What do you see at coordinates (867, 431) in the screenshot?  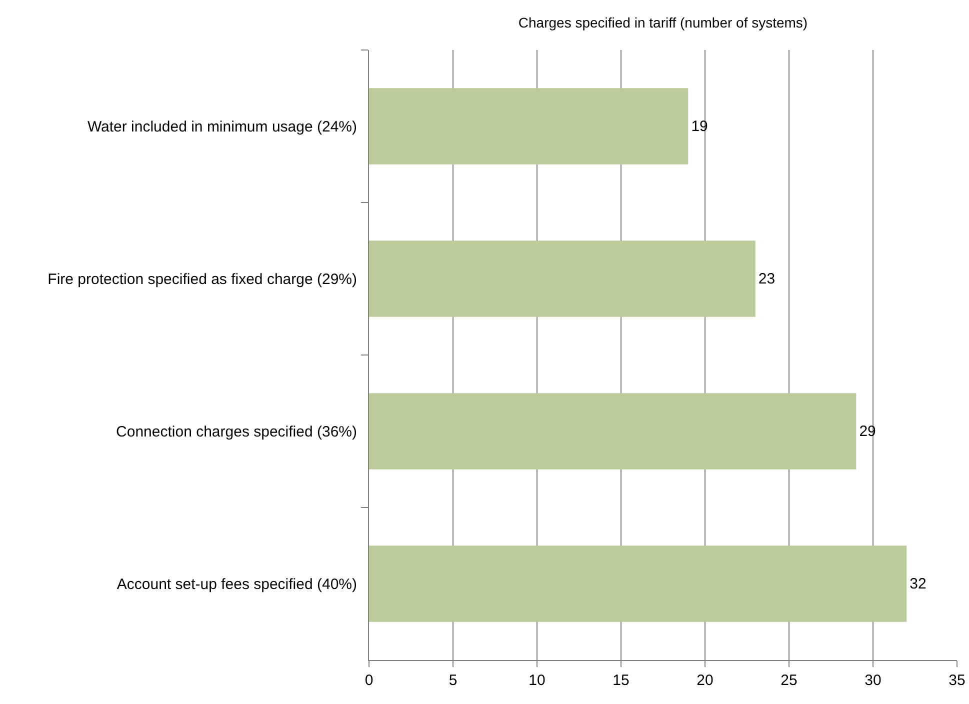 I see `data-label: 29` at bounding box center [867, 431].